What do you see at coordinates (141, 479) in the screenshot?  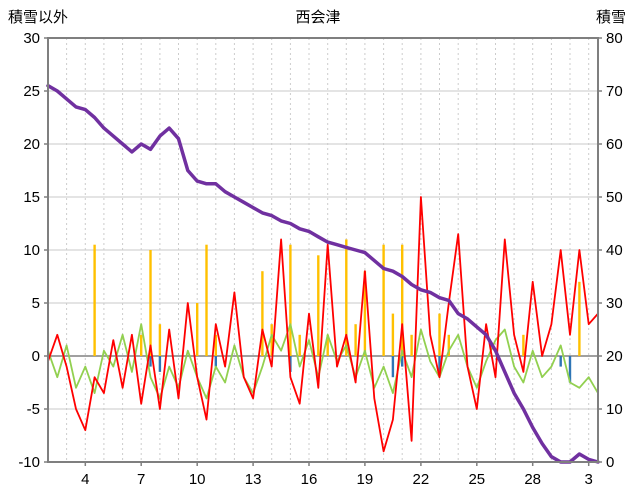 I see `svg-text: 7` at bounding box center [141, 479].